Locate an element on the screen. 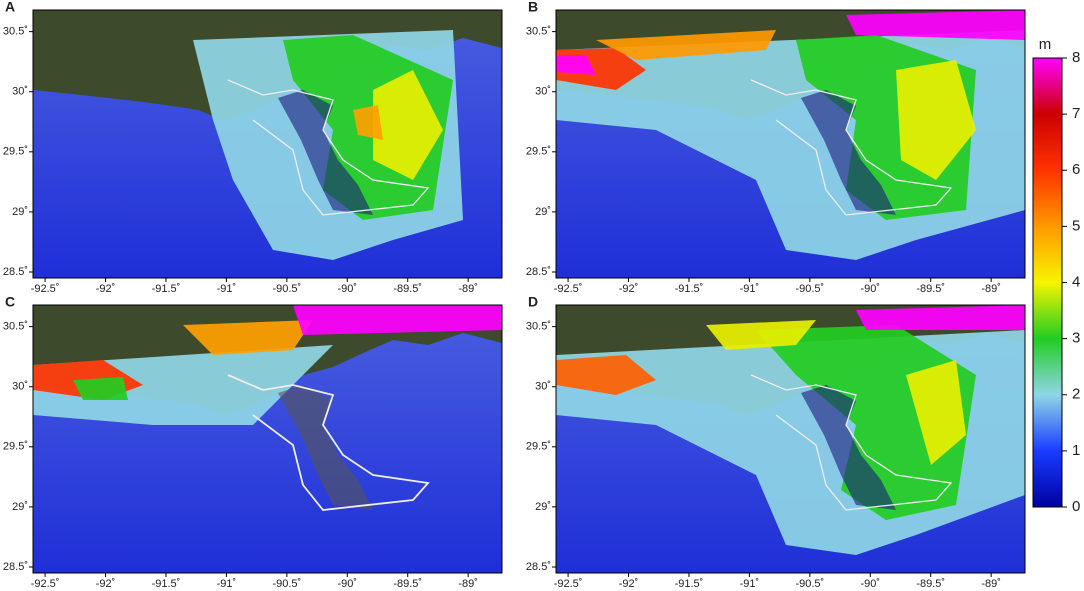  colorbar-tick-label: 8 is located at coordinates (1076, 57).